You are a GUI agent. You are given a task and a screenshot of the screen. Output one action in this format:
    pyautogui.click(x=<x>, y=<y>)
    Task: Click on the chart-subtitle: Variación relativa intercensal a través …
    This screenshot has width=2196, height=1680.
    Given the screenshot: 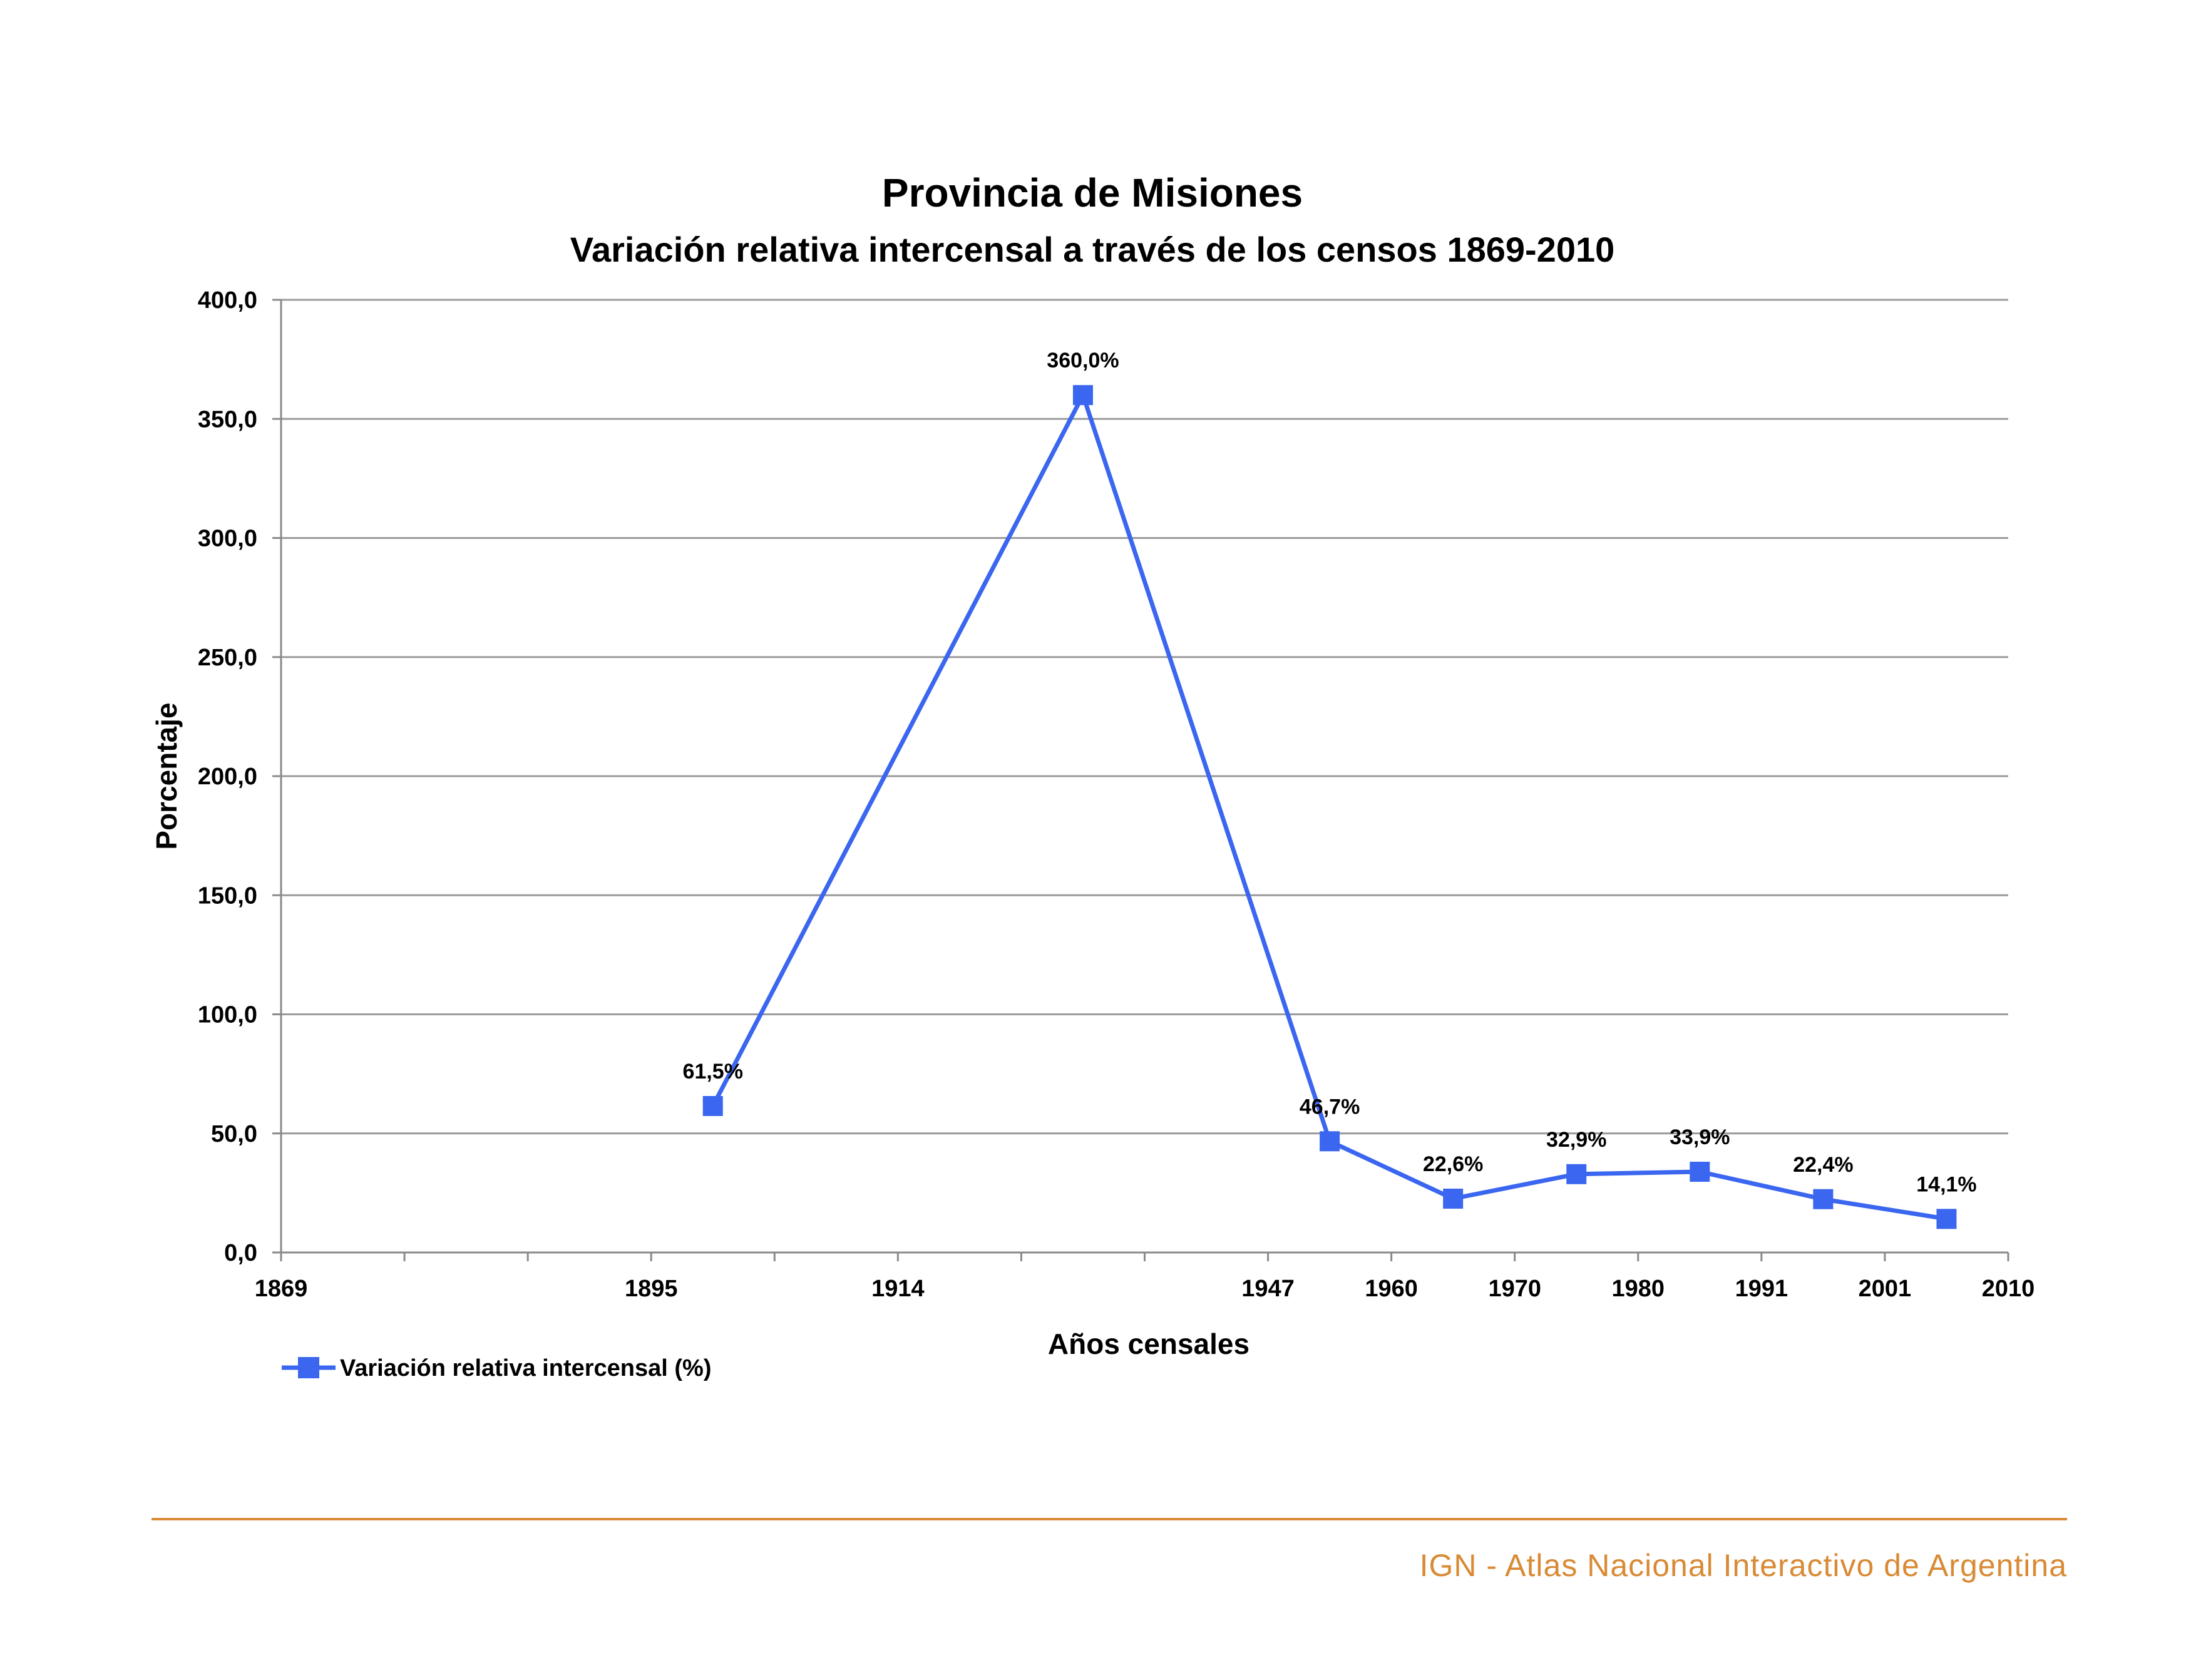 What is the action you would take?
    pyautogui.click(x=1092, y=250)
    